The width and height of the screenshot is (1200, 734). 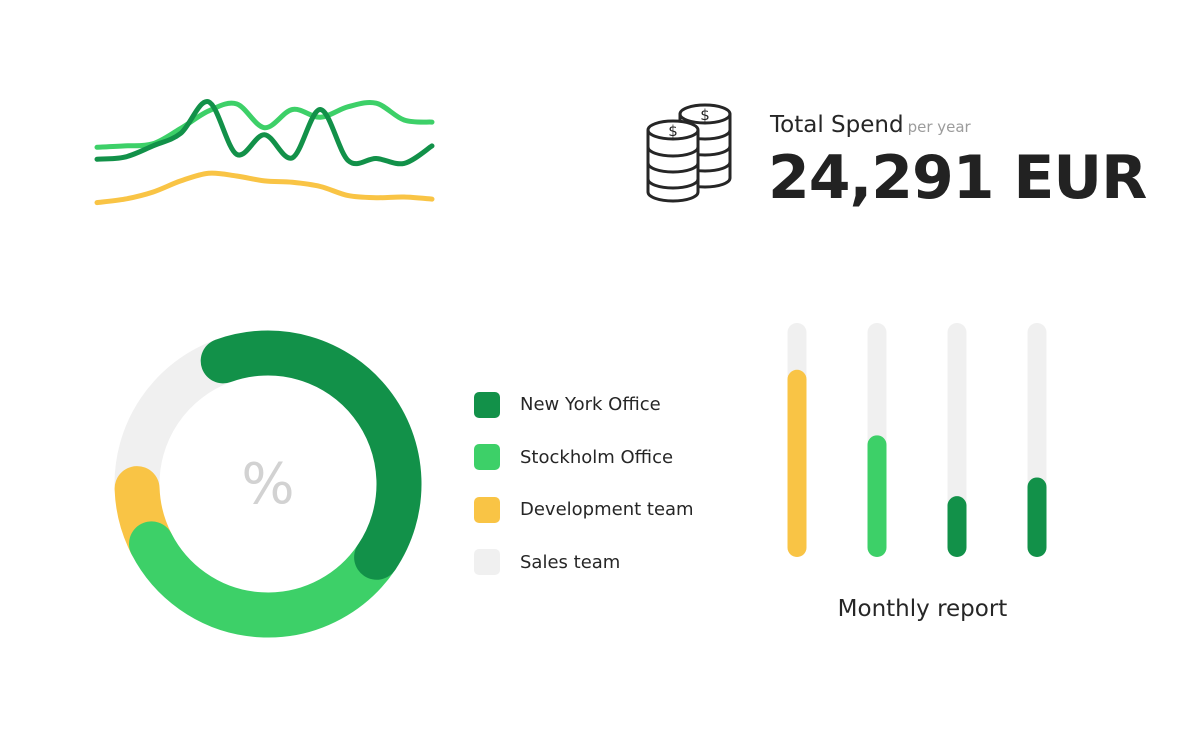 What do you see at coordinates (597, 457) in the screenshot?
I see `legend-label: Stockholm Office` at bounding box center [597, 457].